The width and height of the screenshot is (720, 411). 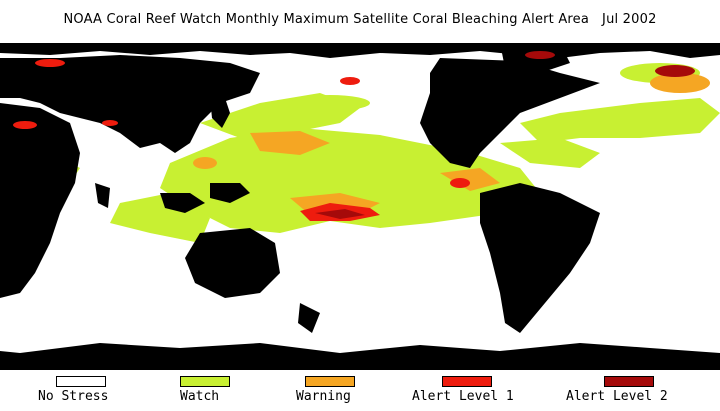 What do you see at coordinates (675, 71) in the screenshot?
I see `alert2-area-europe` at bounding box center [675, 71].